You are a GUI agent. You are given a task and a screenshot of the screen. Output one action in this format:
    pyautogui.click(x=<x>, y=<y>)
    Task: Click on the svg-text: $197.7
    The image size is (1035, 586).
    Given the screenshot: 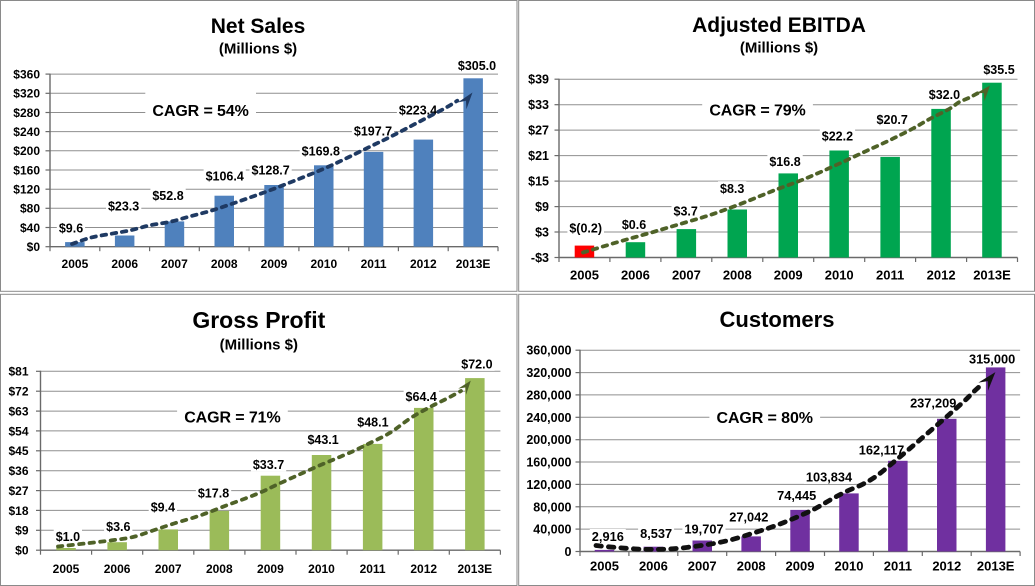 What is the action you would take?
    pyautogui.click(x=373, y=132)
    